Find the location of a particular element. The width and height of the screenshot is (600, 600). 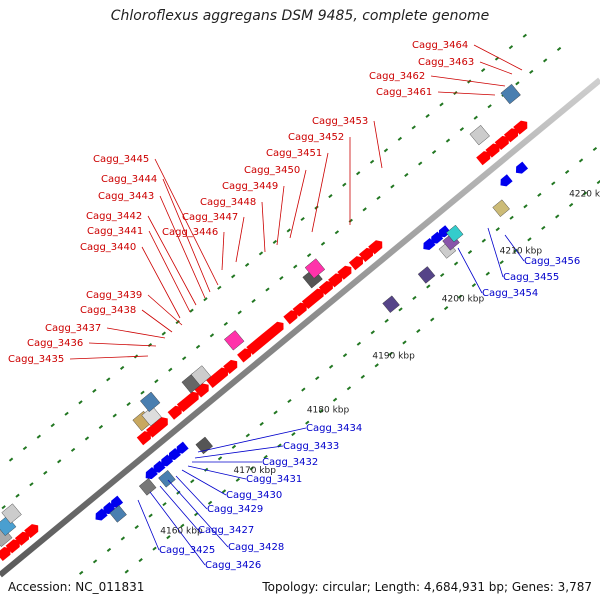

forward-gene-label: Cagg_3445 is located at coordinates (121, 159).